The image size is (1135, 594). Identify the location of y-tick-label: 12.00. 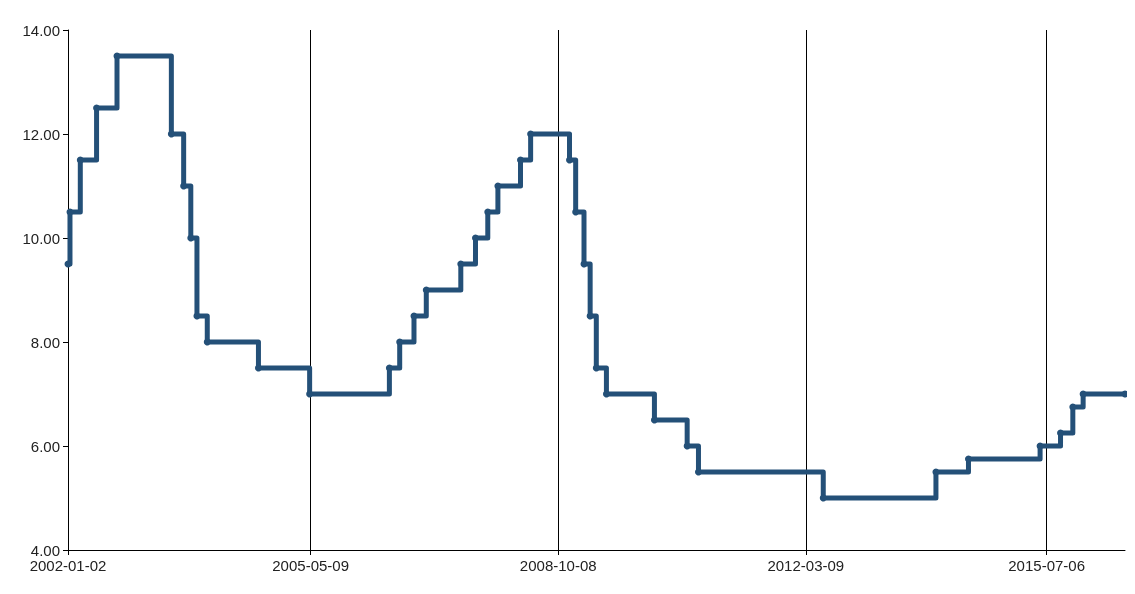
(41, 134).